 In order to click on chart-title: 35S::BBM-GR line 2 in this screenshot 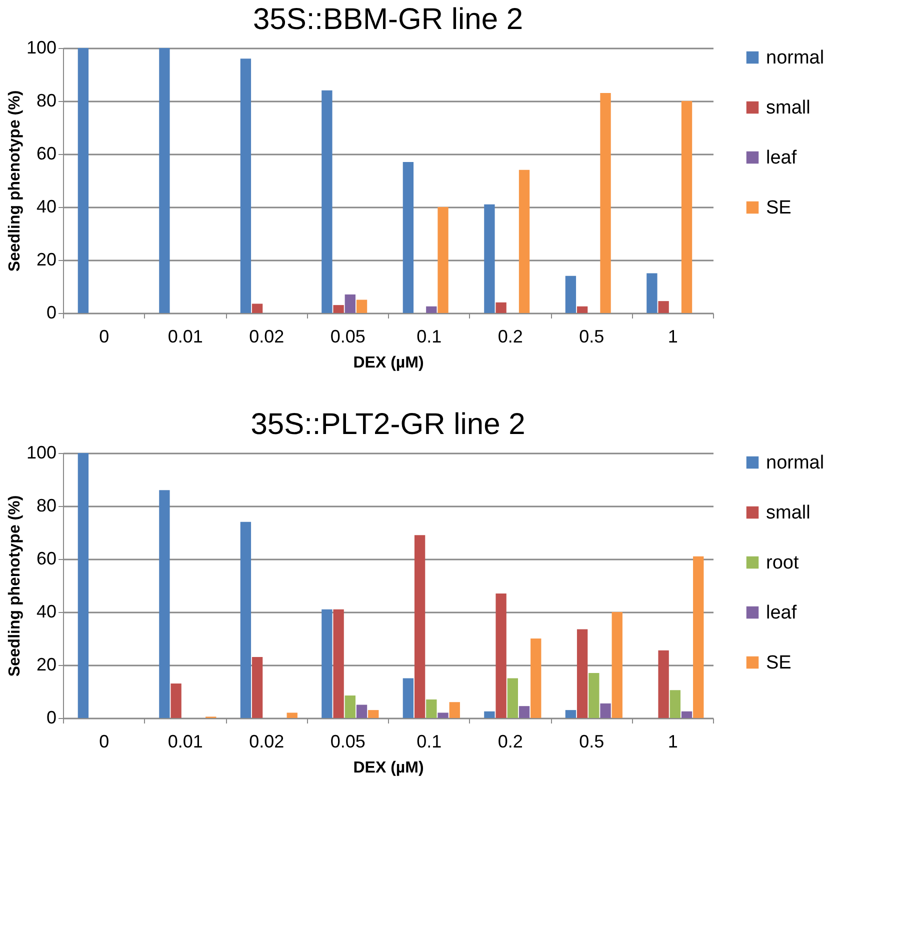, I will do `click(388, 19)`.